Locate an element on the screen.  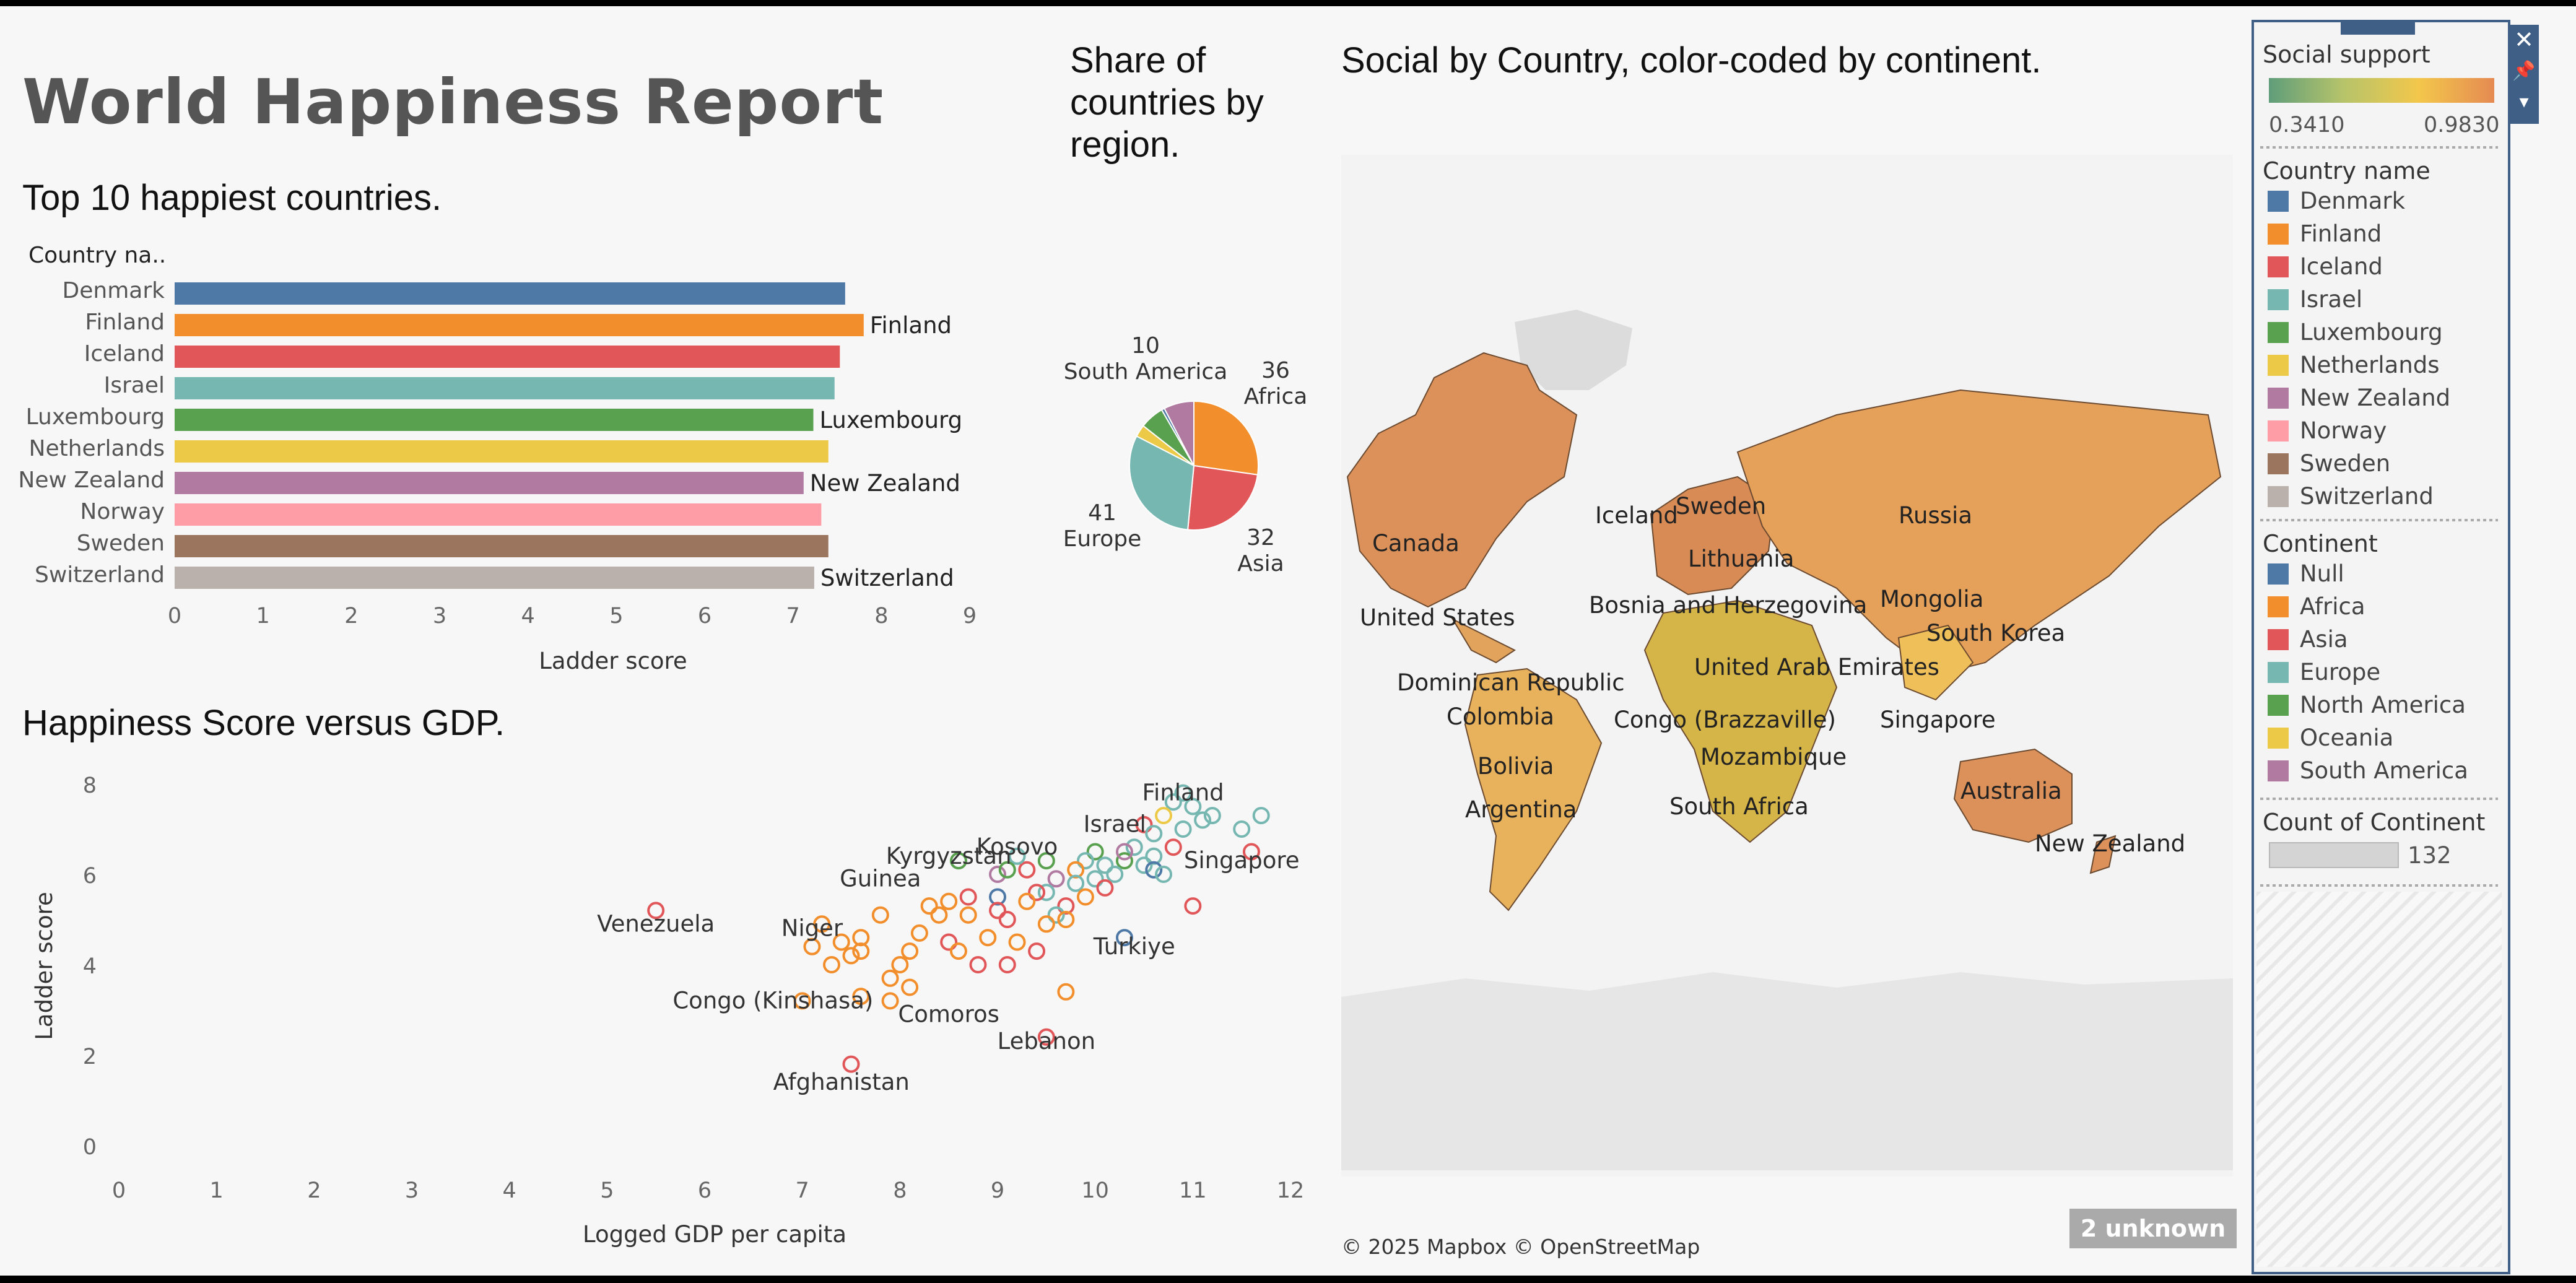
country-legend-item: Finland is located at coordinates (2359, 233).